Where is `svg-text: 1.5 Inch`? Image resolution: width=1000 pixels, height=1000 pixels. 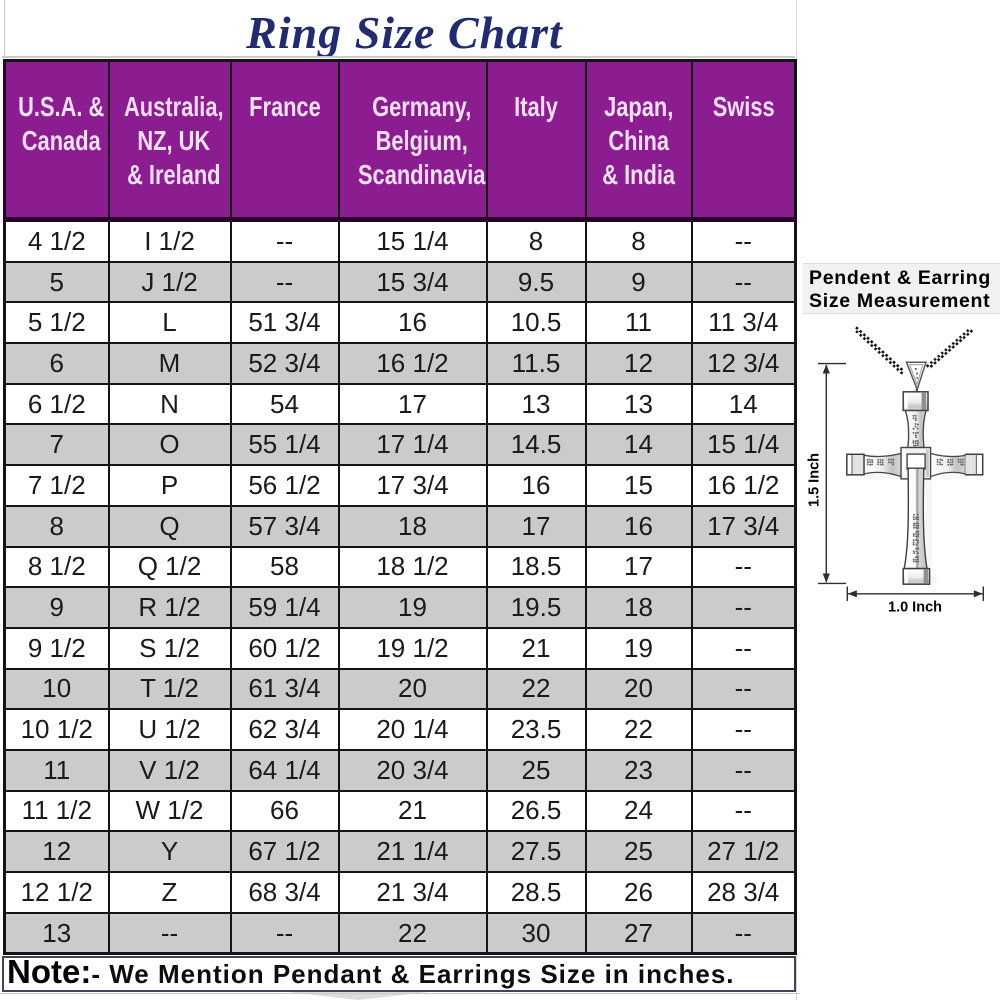 svg-text: 1.5 Inch is located at coordinates (815, 480).